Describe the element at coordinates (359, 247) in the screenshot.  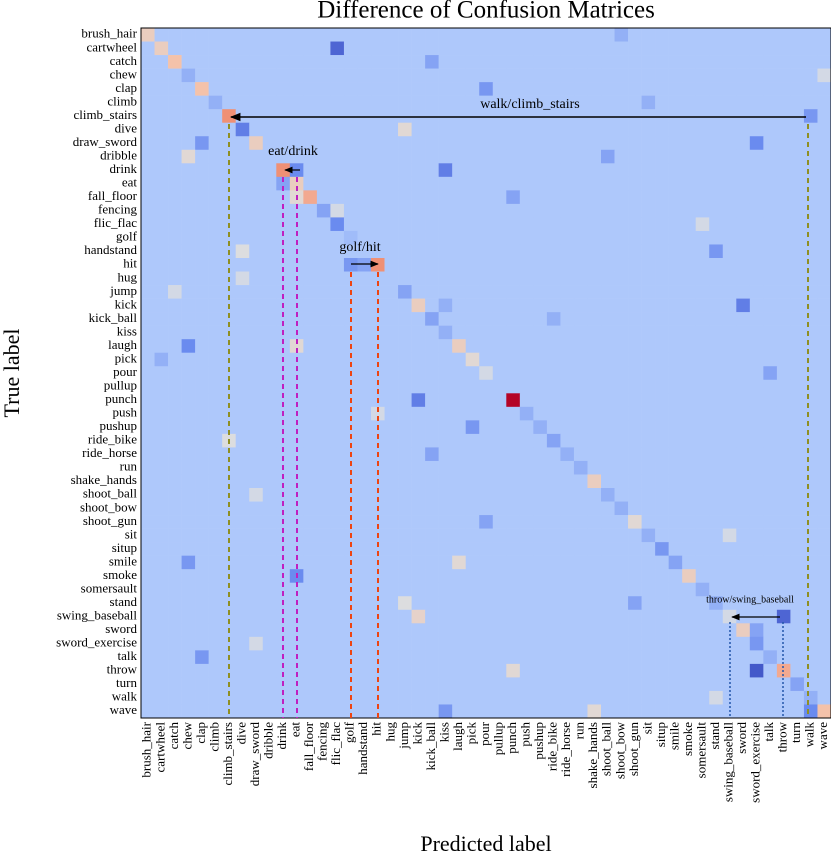
I see `annotation: golf/hit` at that location.